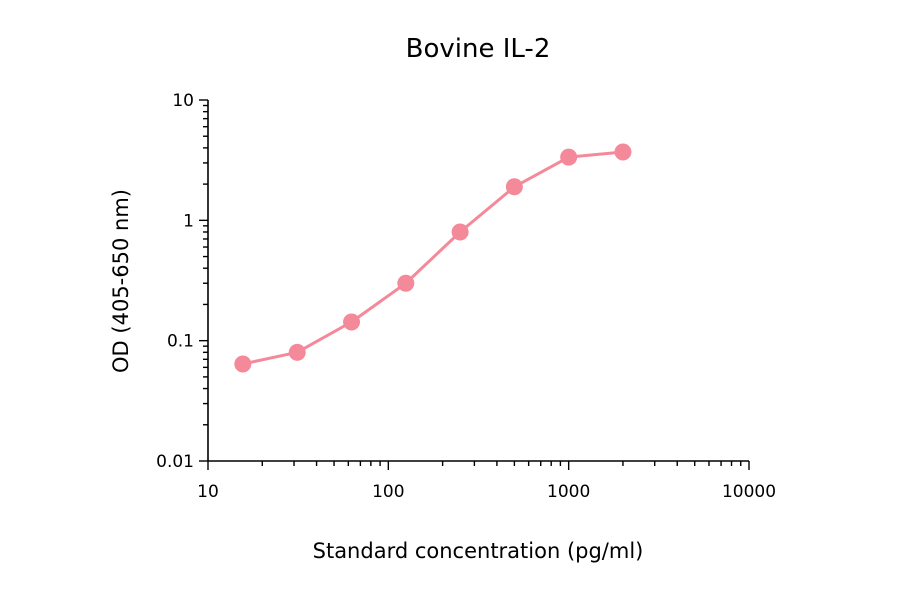  Describe the element at coordinates (175, 281) in the screenshot. I see `y-tick-labels: 0.01 0.1 1 10` at that location.